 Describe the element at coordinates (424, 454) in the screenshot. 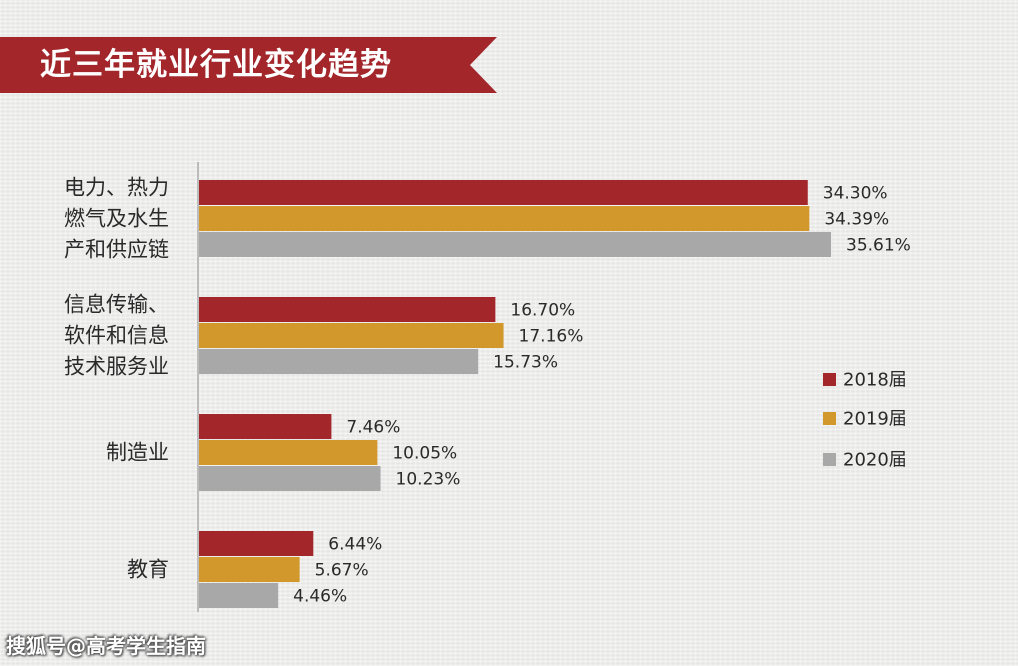

I see `bar-value-label: 10.05%` at that location.